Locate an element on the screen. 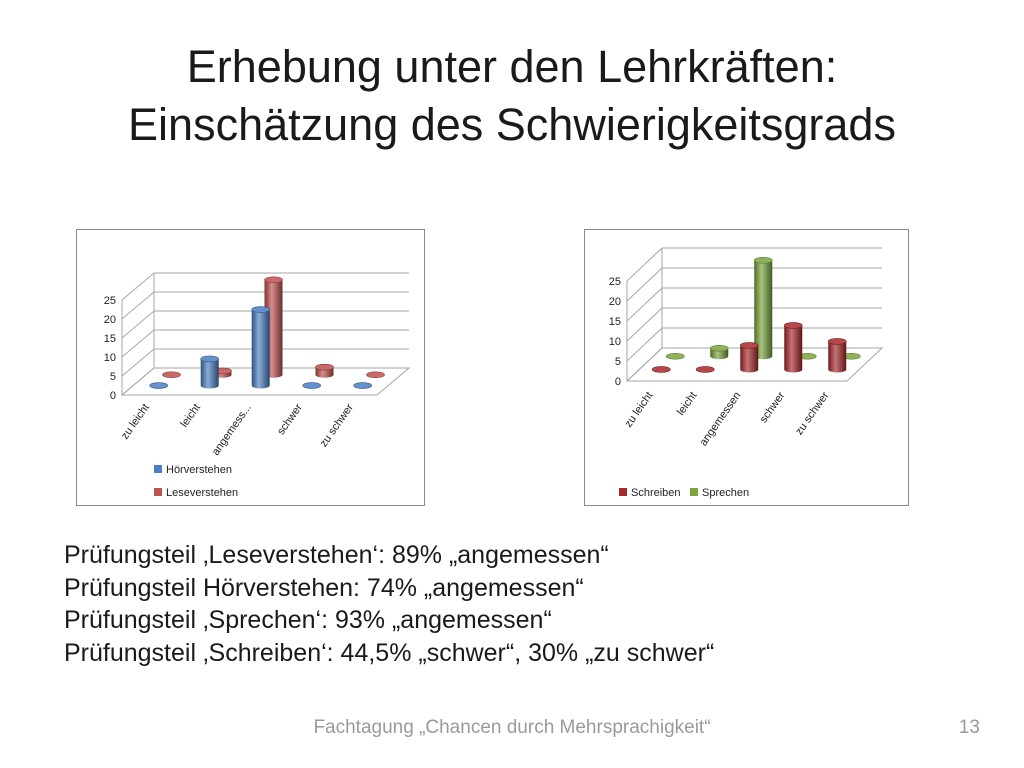  bar-hörverstehen-angemess is located at coordinates (260, 347).